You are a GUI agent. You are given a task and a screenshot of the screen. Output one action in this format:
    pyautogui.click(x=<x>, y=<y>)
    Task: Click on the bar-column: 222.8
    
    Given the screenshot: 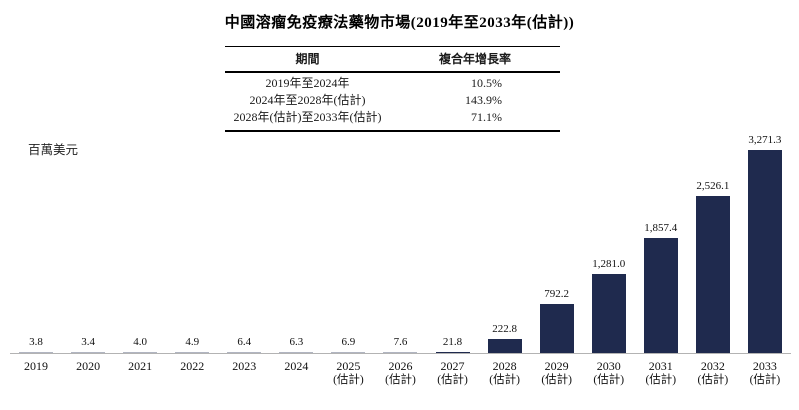 What is the action you would take?
    pyautogui.click(x=505, y=251)
    